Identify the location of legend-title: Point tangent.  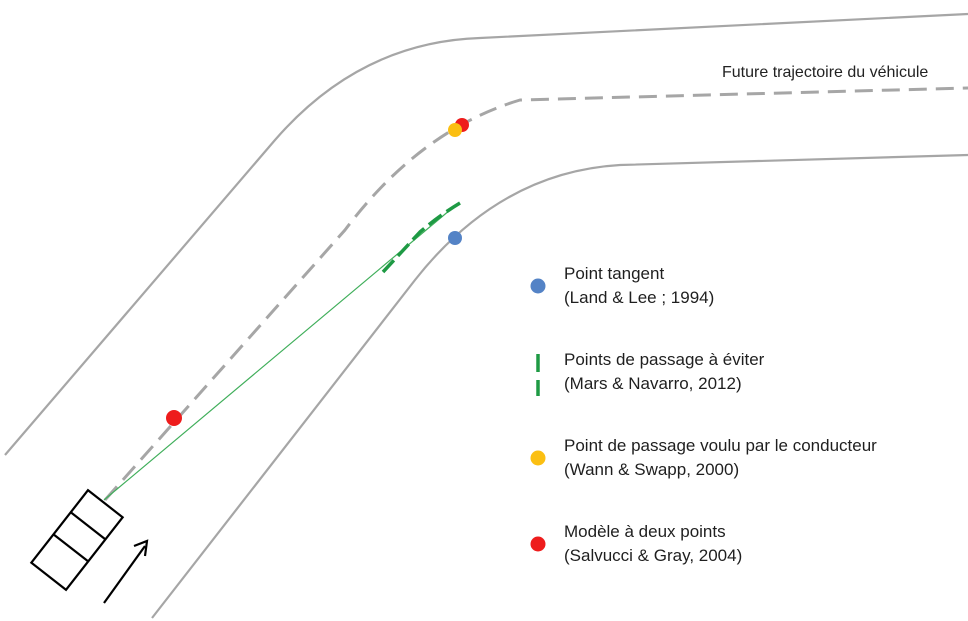
(614, 273).